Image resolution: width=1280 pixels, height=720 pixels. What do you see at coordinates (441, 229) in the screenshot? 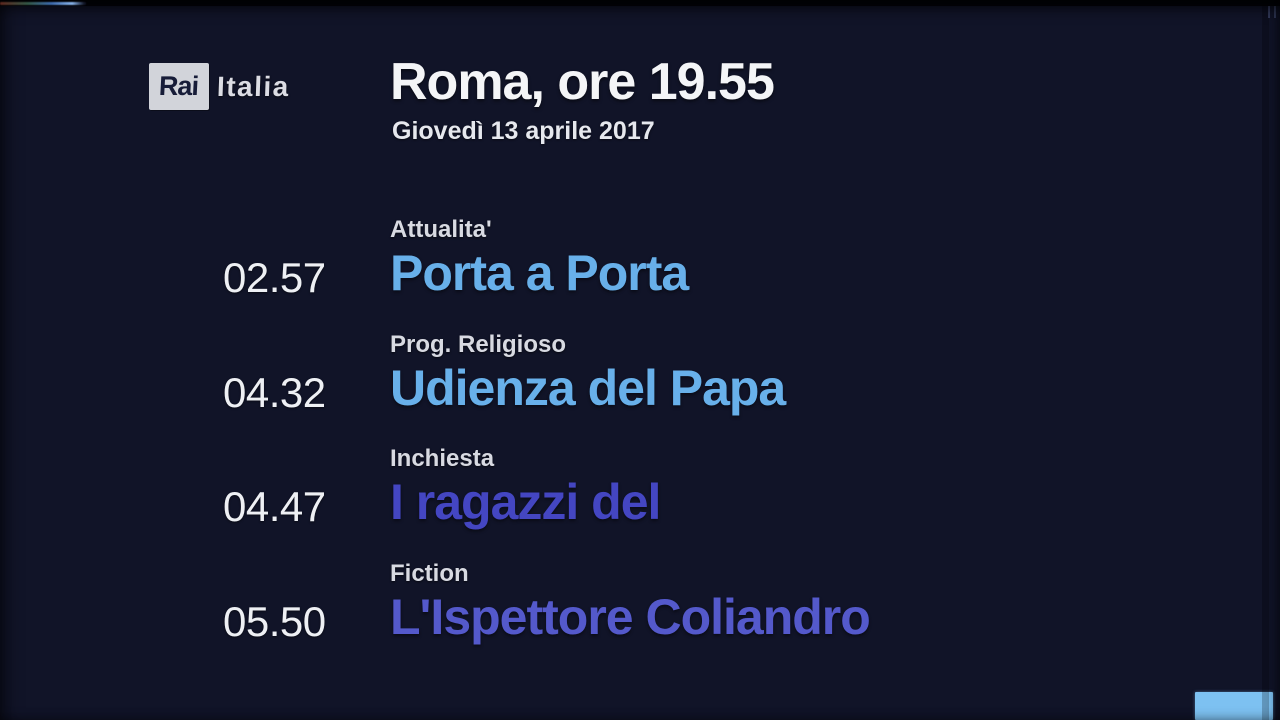
I see `program-category: Attualita'` at bounding box center [441, 229].